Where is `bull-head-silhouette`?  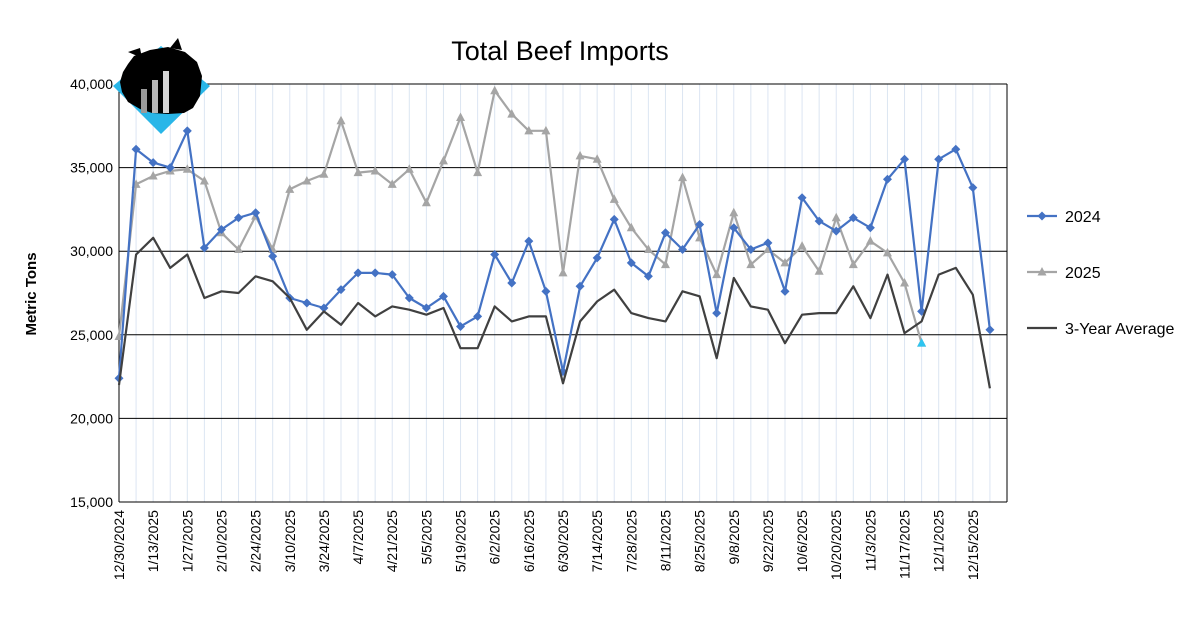
bull-head-silhouette is located at coordinates (161, 80).